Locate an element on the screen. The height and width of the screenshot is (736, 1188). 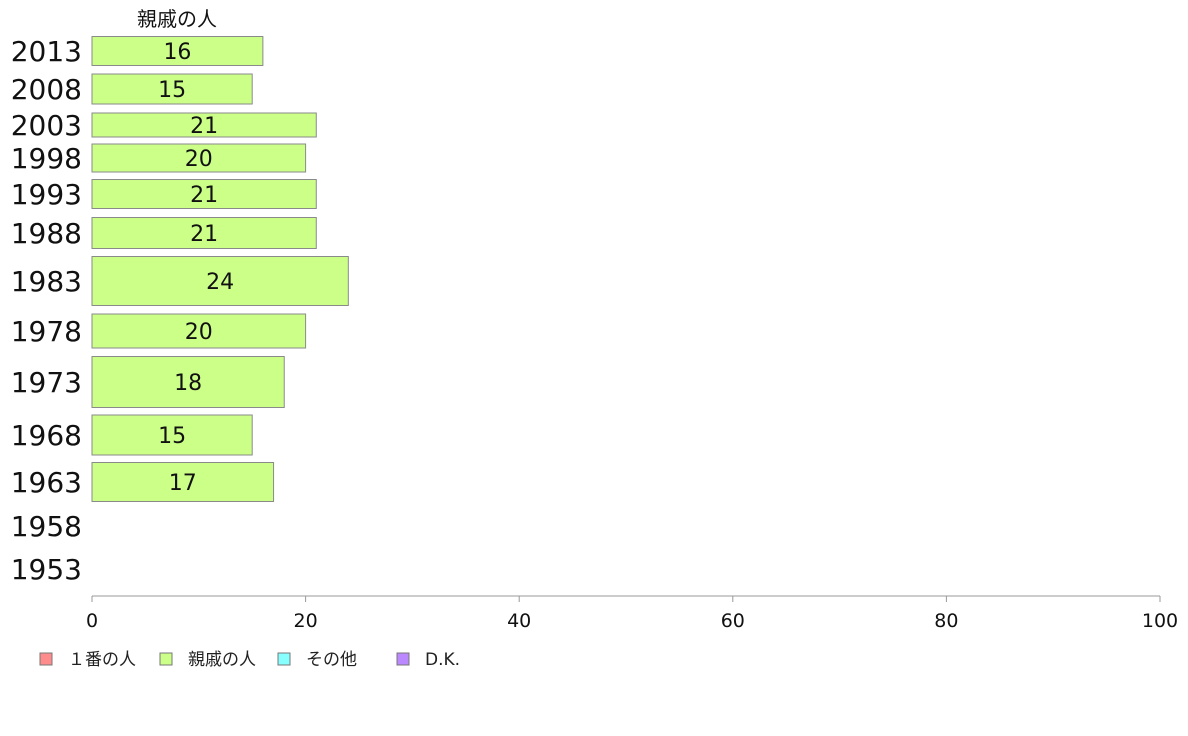
year-label-1968: 1968 is located at coordinates (46, 435).